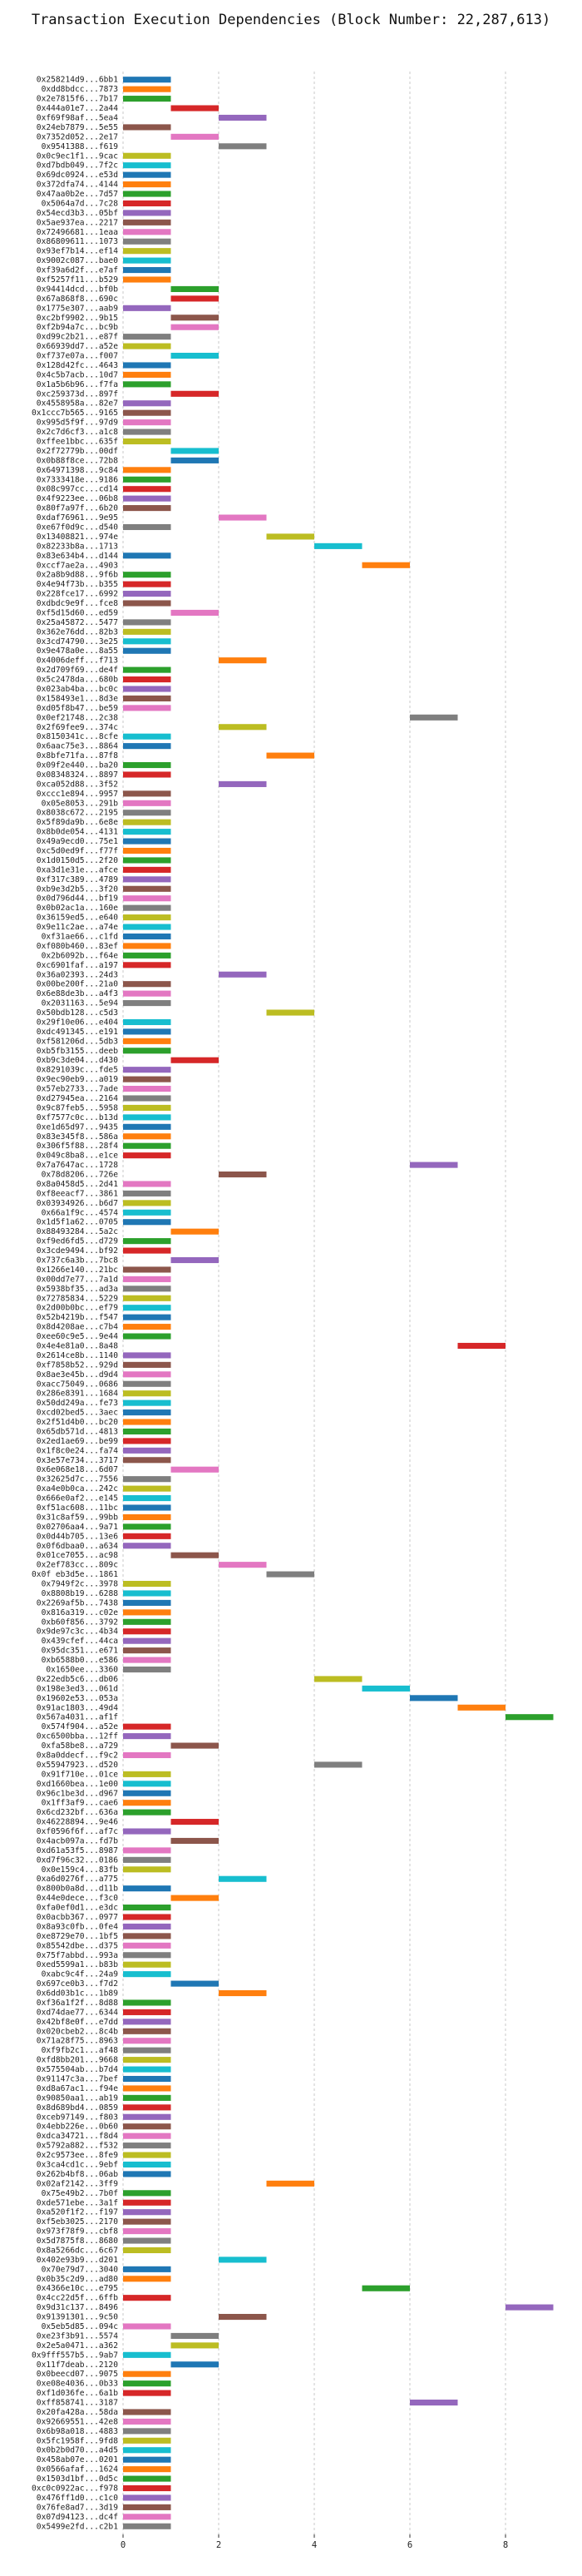 The image size is (582, 2576). I want to click on y-tick-label: 0xd74dae77...6344, so click(77, 2012).